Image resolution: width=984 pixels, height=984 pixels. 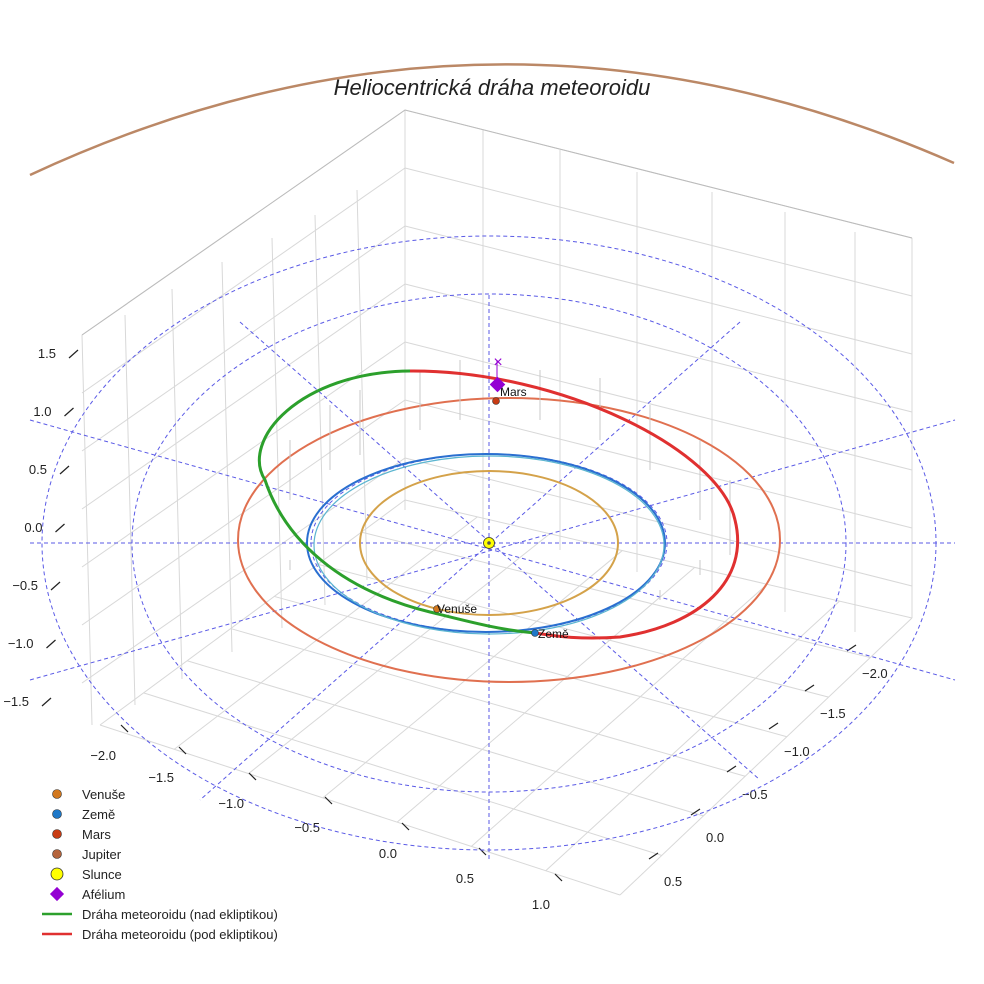 I want to click on x-tick-label: −1.5, so click(x=161, y=777).